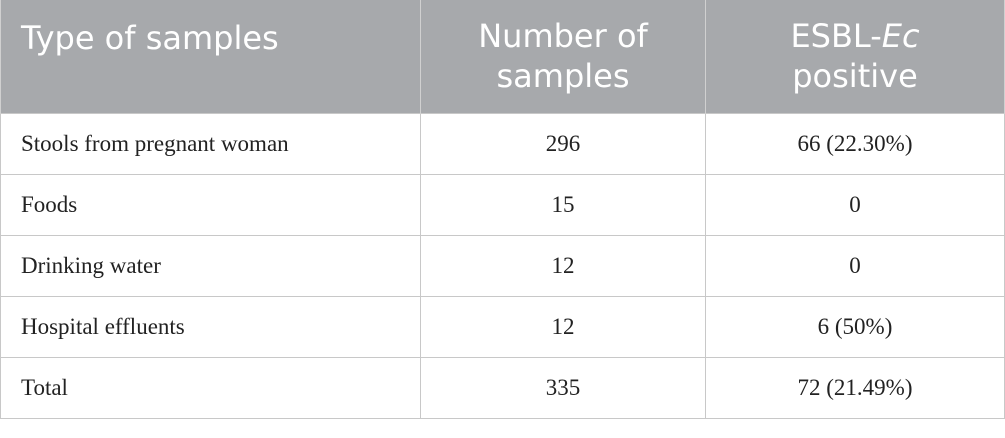 This screenshot has width=1005, height=438. I want to click on header-cell: ESBL-Ec positive, so click(855, 56).